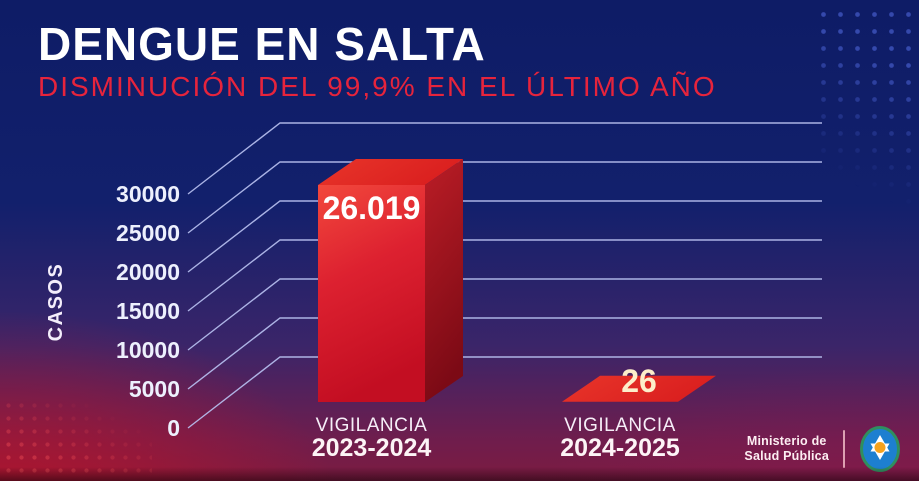  Describe the element at coordinates (56, 302) in the screenshot. I see `y-axis-title: CASOS` at that location.